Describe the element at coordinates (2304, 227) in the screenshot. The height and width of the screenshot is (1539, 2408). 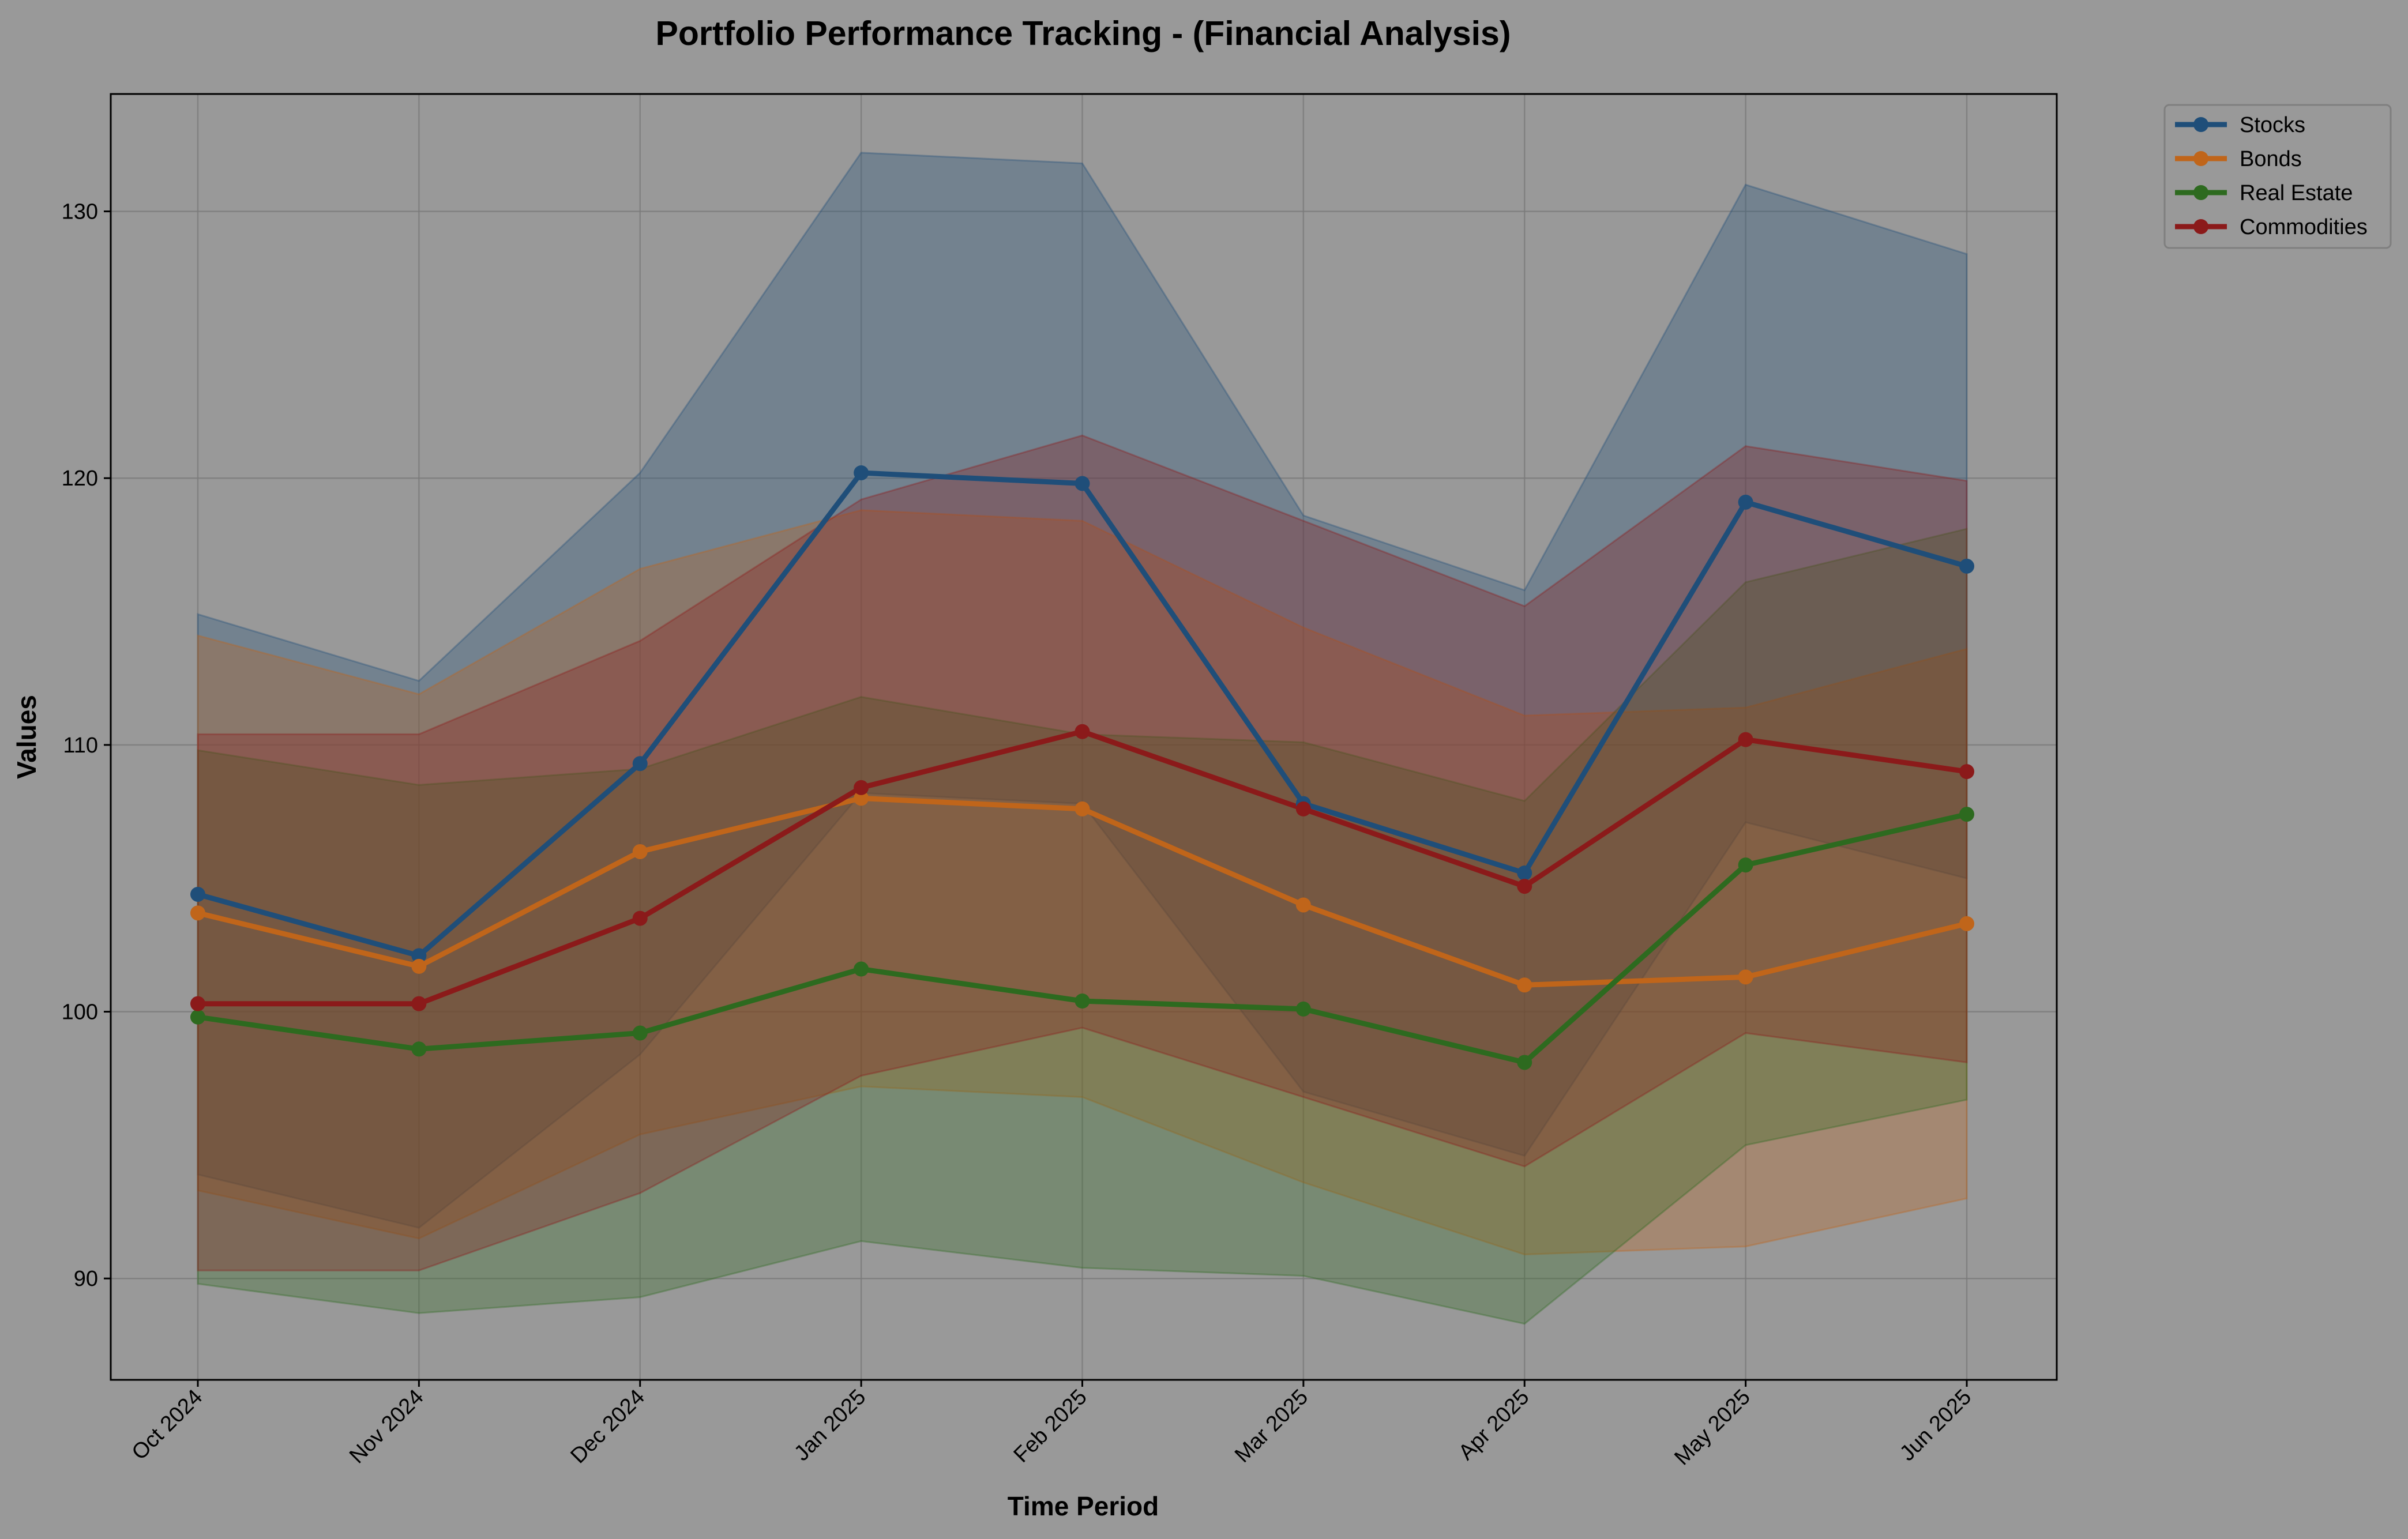
I see `legend-label-commodities: Commodities` at that location.